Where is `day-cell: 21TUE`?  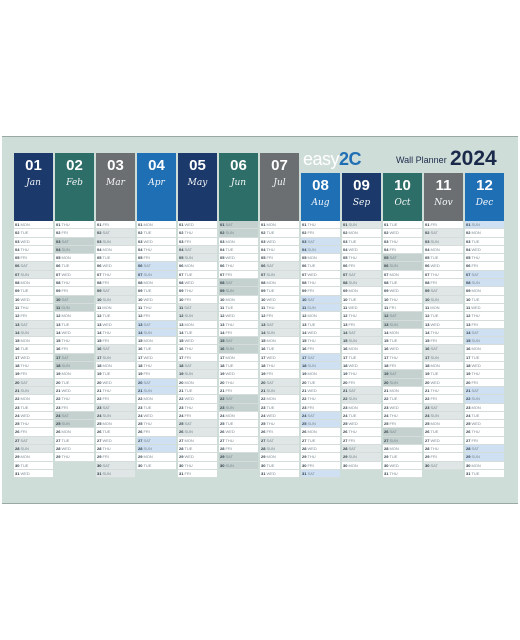 day-cell: 21TUE is located at coordinates (197, 391).